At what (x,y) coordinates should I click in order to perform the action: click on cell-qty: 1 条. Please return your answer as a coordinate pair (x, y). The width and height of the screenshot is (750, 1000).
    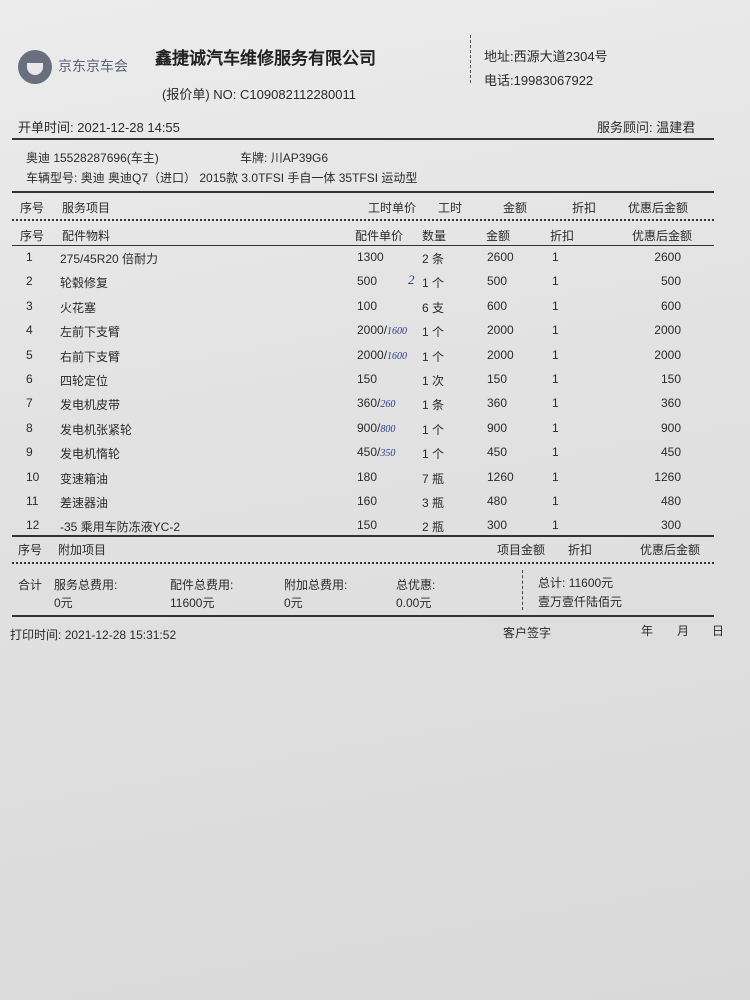
    Looking at the image, I should click on (433, 405).